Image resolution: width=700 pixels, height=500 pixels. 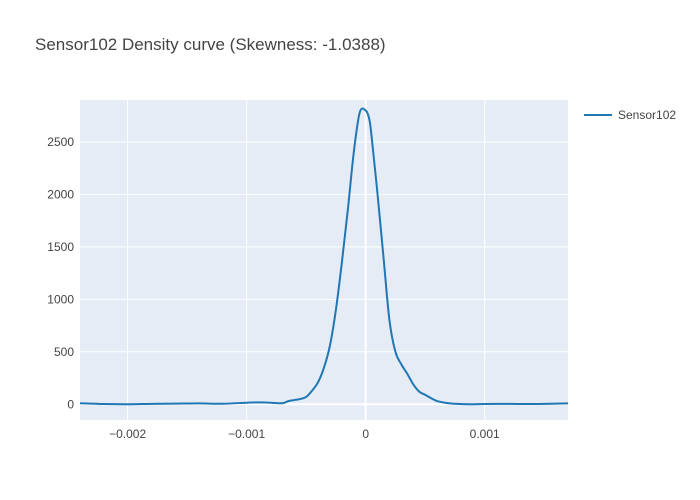 What do you see at coordinates (647, 115) in the screenshot?
I see `legend-label: Sensor102` at bounding box center [647, 115].